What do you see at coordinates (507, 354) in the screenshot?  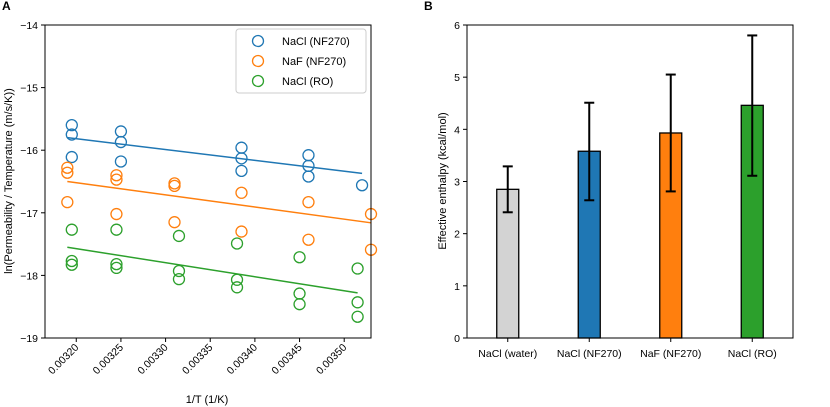 I see `x-tick-label-nacl-water: NaCl (water)` at bounding box center [507, 354].